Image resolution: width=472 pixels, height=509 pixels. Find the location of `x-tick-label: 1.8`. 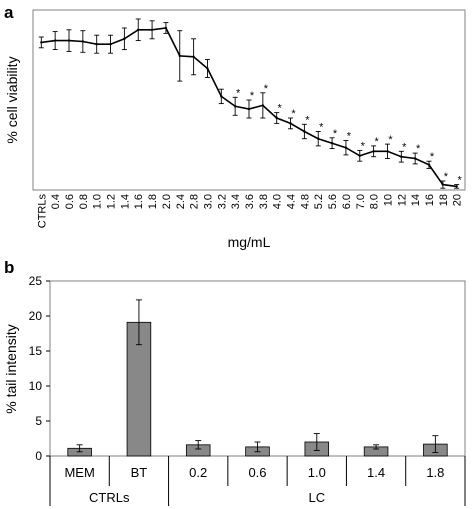

x-tick-label: 1.8 is located at coordinates (153, 201).